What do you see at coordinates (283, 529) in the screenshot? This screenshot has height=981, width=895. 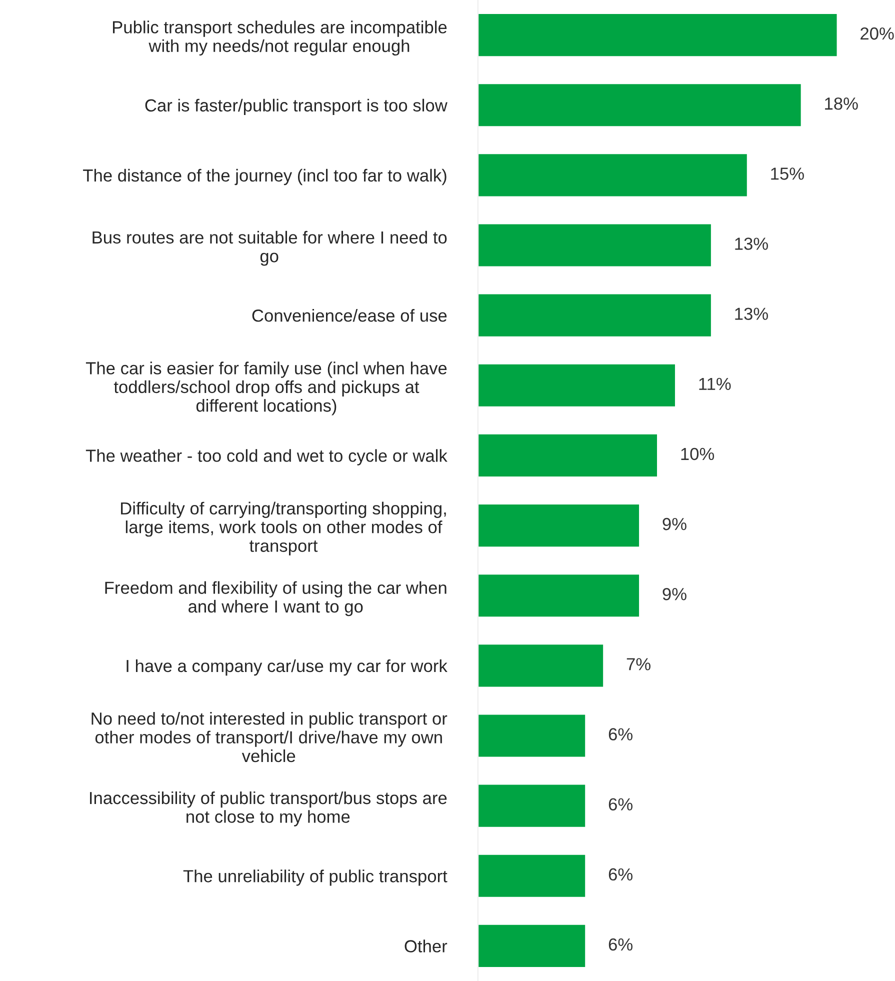 I see `y-tick-label: Difficulty of carrying/transporting shopping, large items, work tools on other modes of transport` at bounding box center [283, 529].